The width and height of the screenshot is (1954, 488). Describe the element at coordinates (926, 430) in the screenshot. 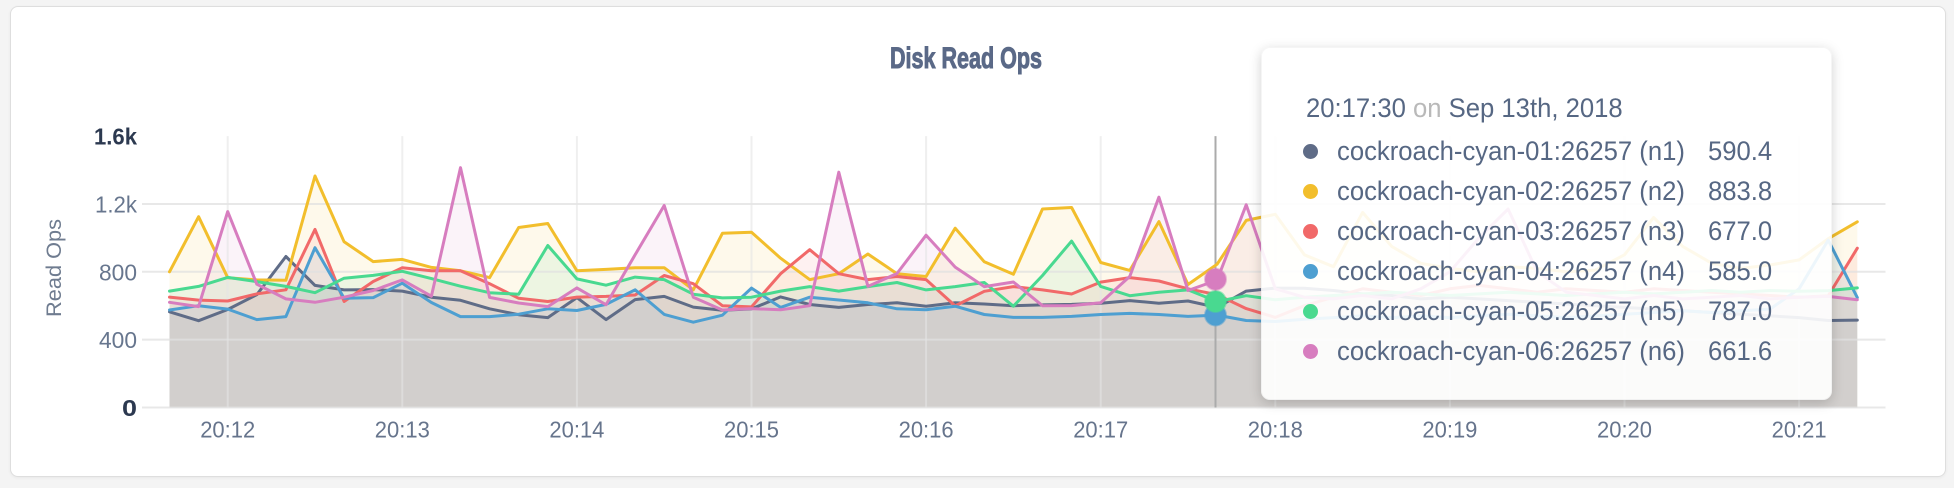

I see `svg-text: 20:16` at that location.